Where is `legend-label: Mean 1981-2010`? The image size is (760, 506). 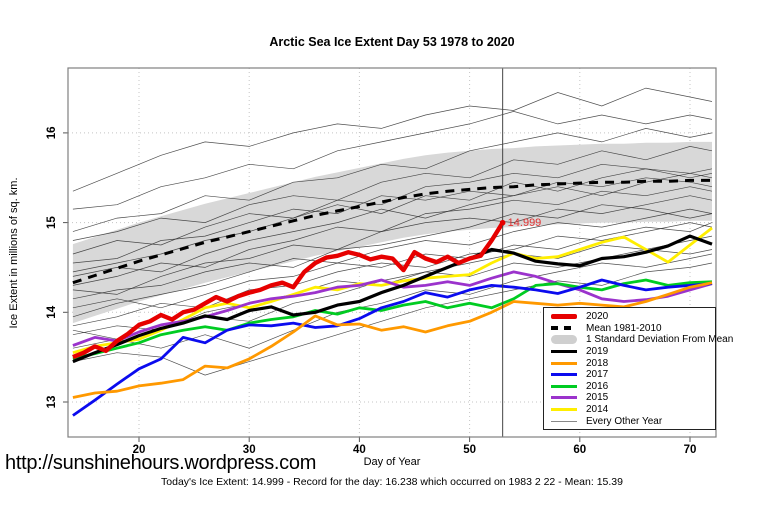
legend-label: Mean 1981-2010 is located at coordinates (624, 328).